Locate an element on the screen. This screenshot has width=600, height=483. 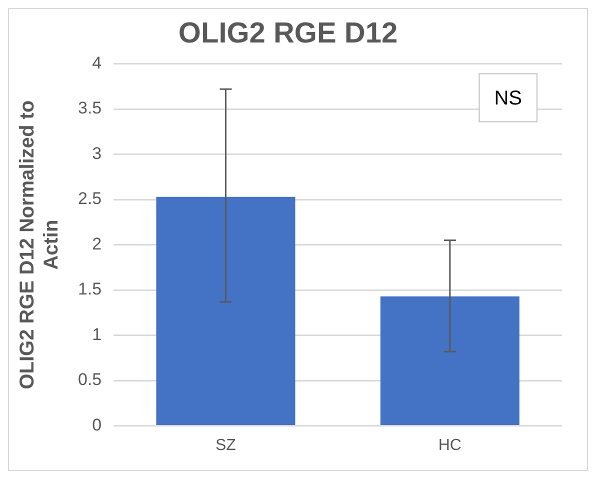
y-tick-label: 1.5 is located at coordinates (90, 289).